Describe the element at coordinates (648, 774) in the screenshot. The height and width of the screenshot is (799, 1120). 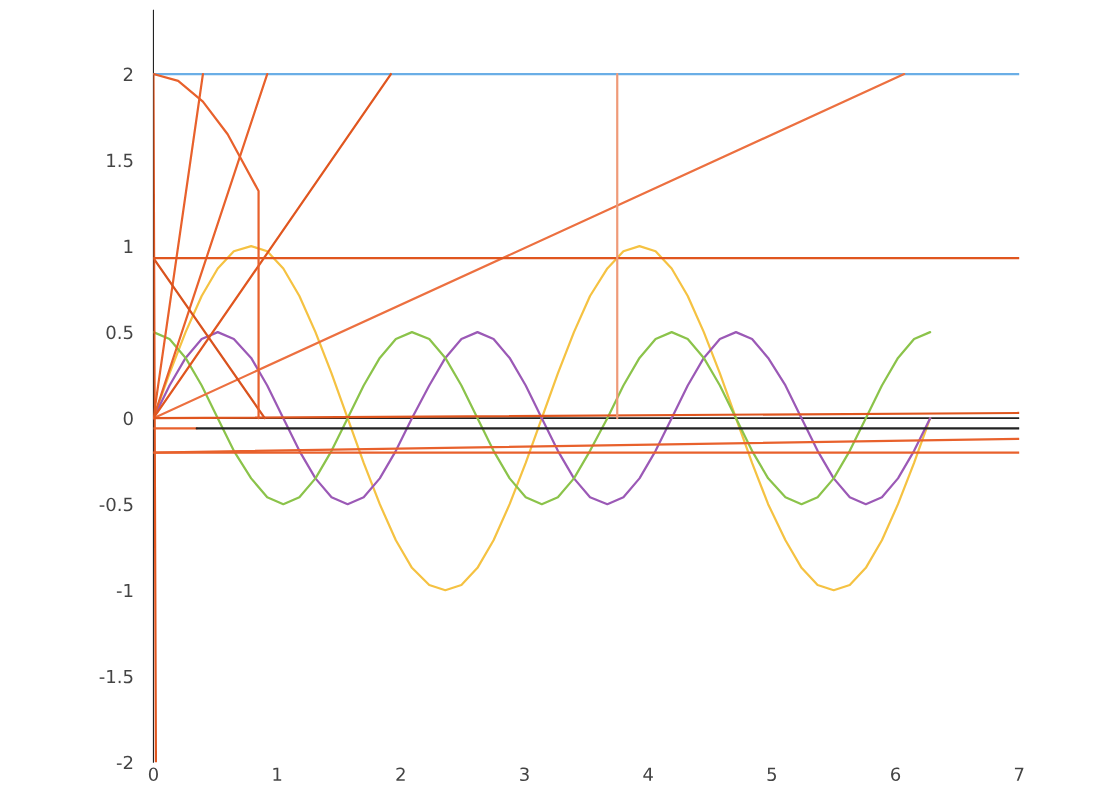
I see `x-tick-label: 4` at that location.